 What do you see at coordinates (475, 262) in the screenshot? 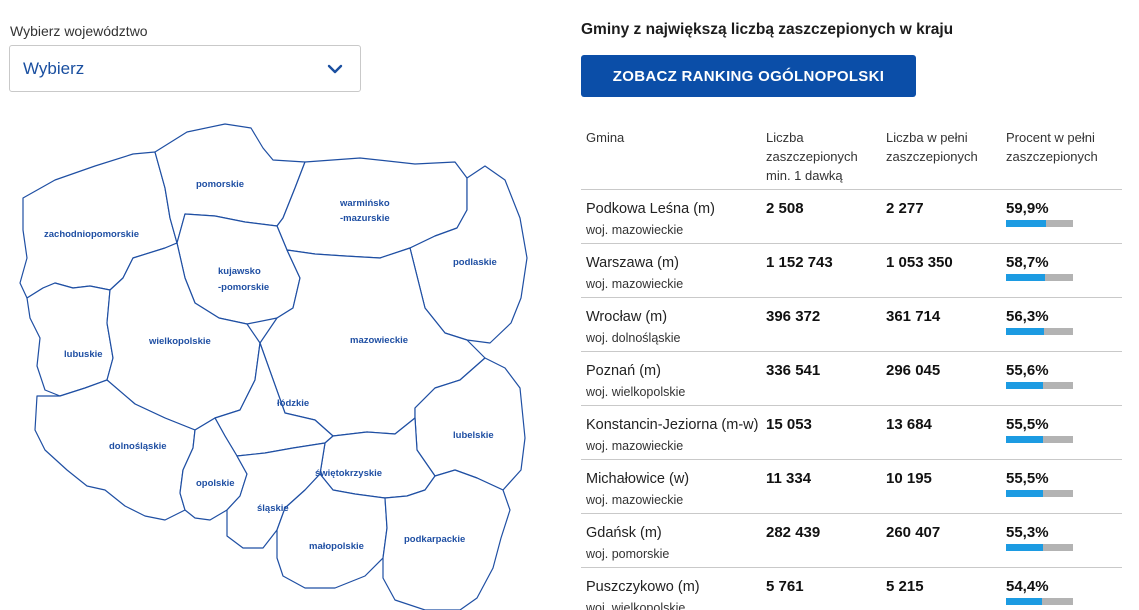
I see `region-label-podlaskie: podlaskie` at bounding box center [475, 262].